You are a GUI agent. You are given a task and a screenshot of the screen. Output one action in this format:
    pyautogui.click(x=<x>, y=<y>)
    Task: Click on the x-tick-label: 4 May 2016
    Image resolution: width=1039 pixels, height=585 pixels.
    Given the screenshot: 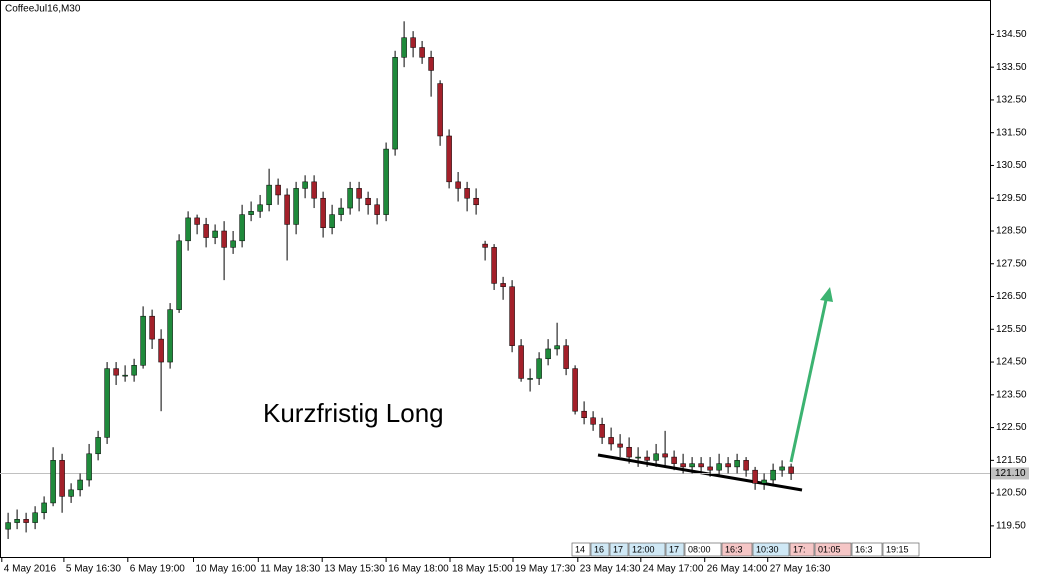 What is the action you would take?
    pyautogui.click(x=30, y=569)
    